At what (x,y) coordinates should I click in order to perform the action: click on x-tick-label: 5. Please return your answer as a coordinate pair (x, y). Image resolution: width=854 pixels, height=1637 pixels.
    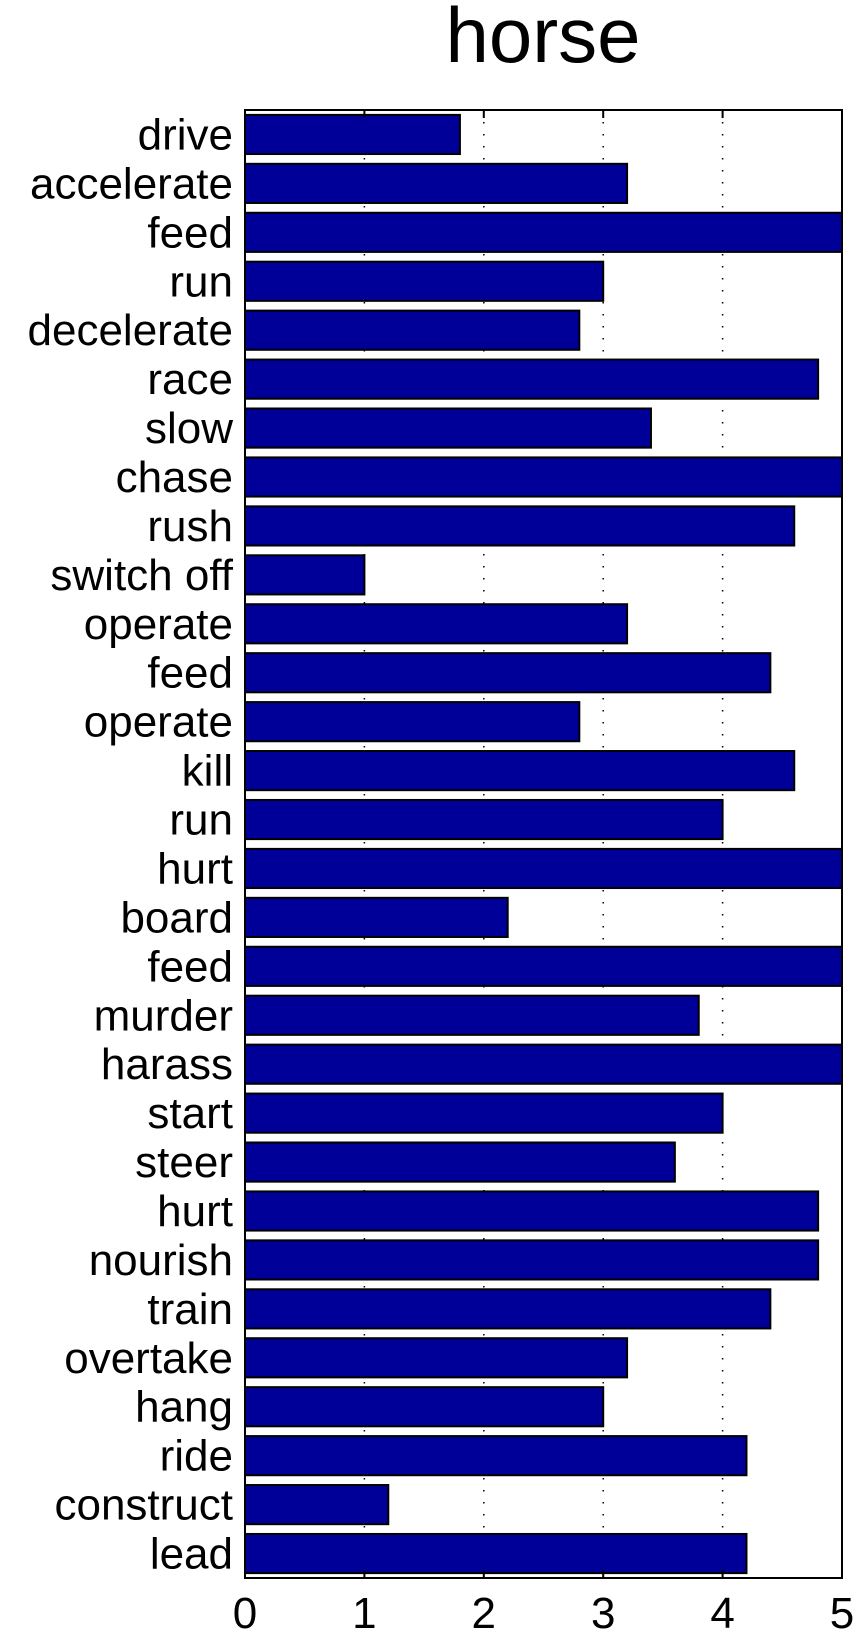
    Looking at the image, I should click on (842, 1613).